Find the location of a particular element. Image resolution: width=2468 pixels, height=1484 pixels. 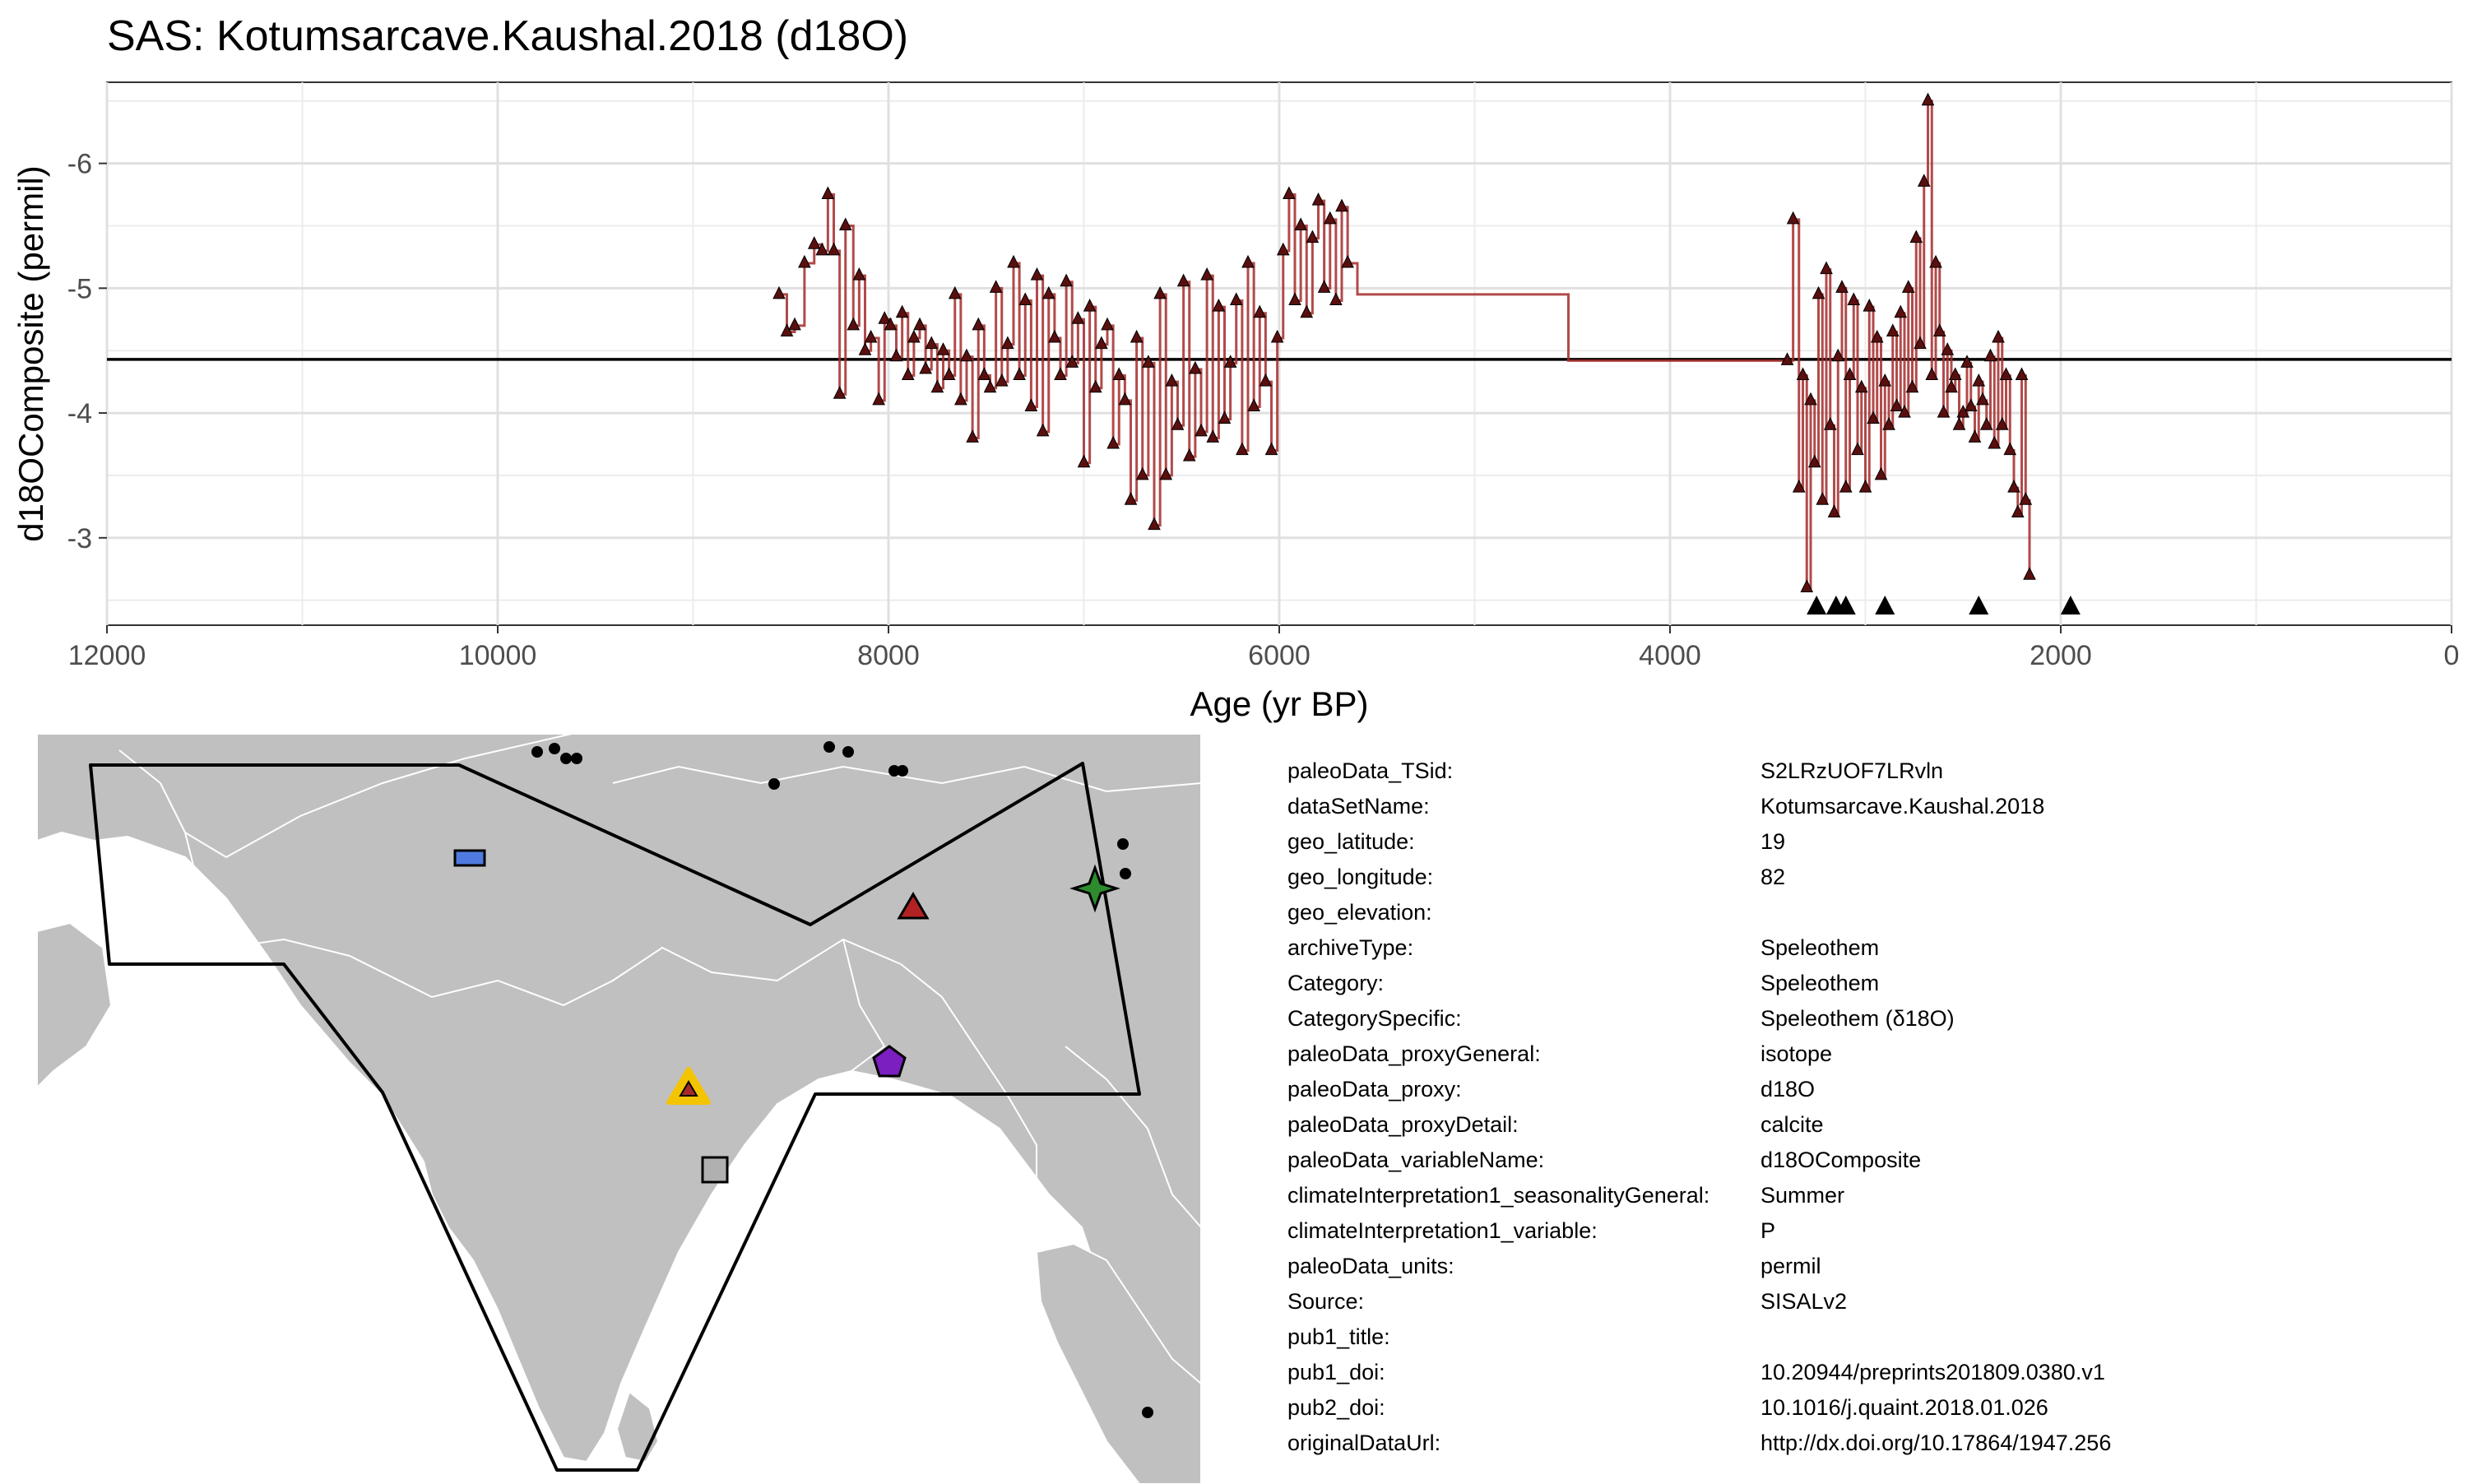

metadata-value: d18OComposite is located at coordinates (1841, 1160).